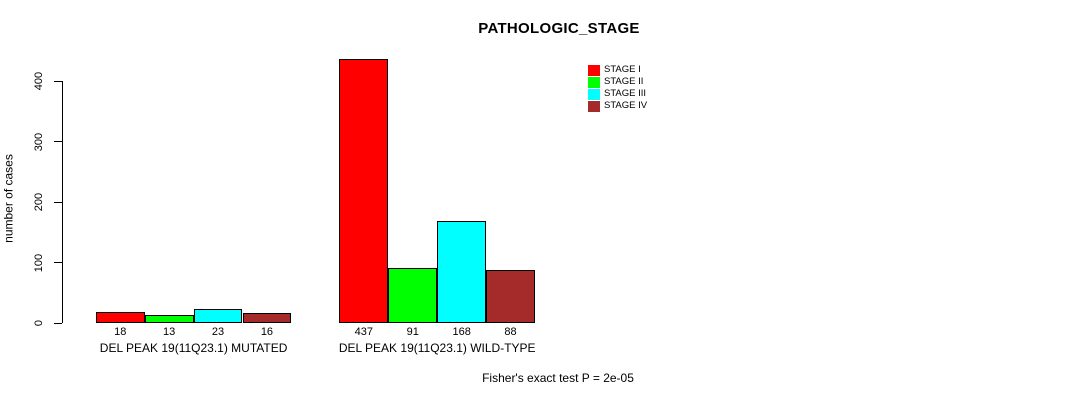 The image size is (1090, 400). Describe the element at coordinates (39, 323) in the screenshot. I see `y-axis-tick-label: 0` at that location.